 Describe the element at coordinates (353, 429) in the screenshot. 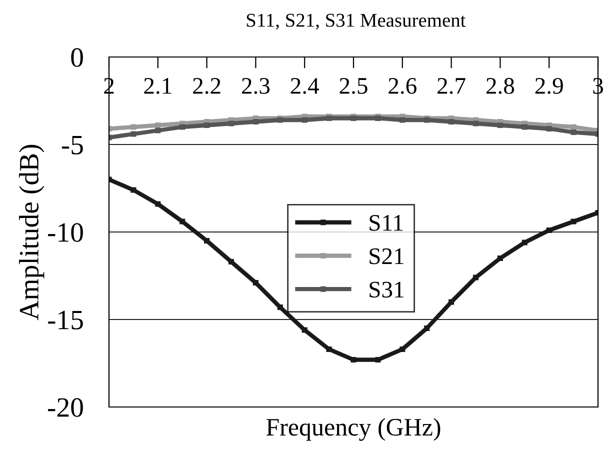

I see `x-axis-title: Frequency (GHz)` at that location.